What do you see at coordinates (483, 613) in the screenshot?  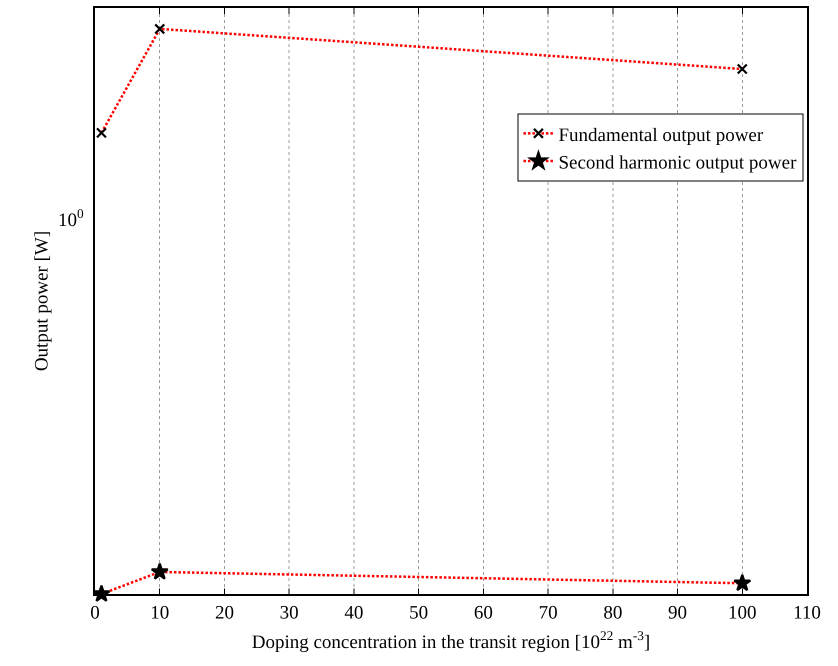 I see `x-tick-label: 60` at bounding box center [483, 613].